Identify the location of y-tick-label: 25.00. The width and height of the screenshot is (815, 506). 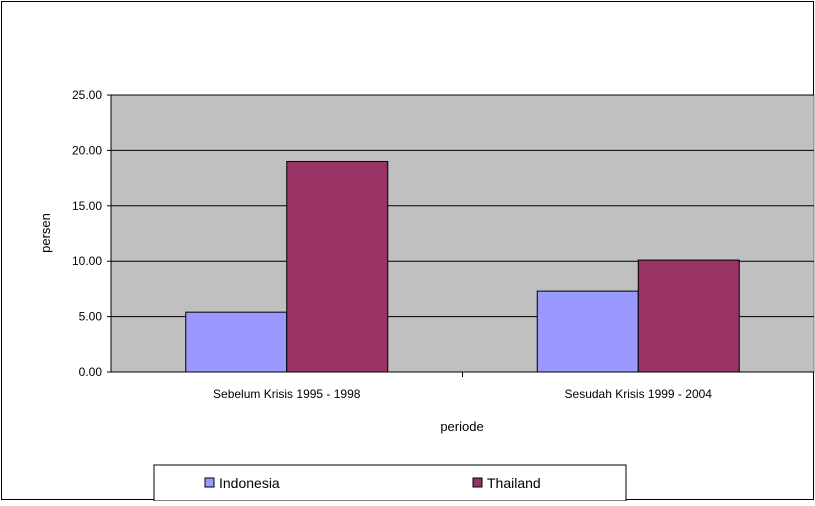
(87, 95).